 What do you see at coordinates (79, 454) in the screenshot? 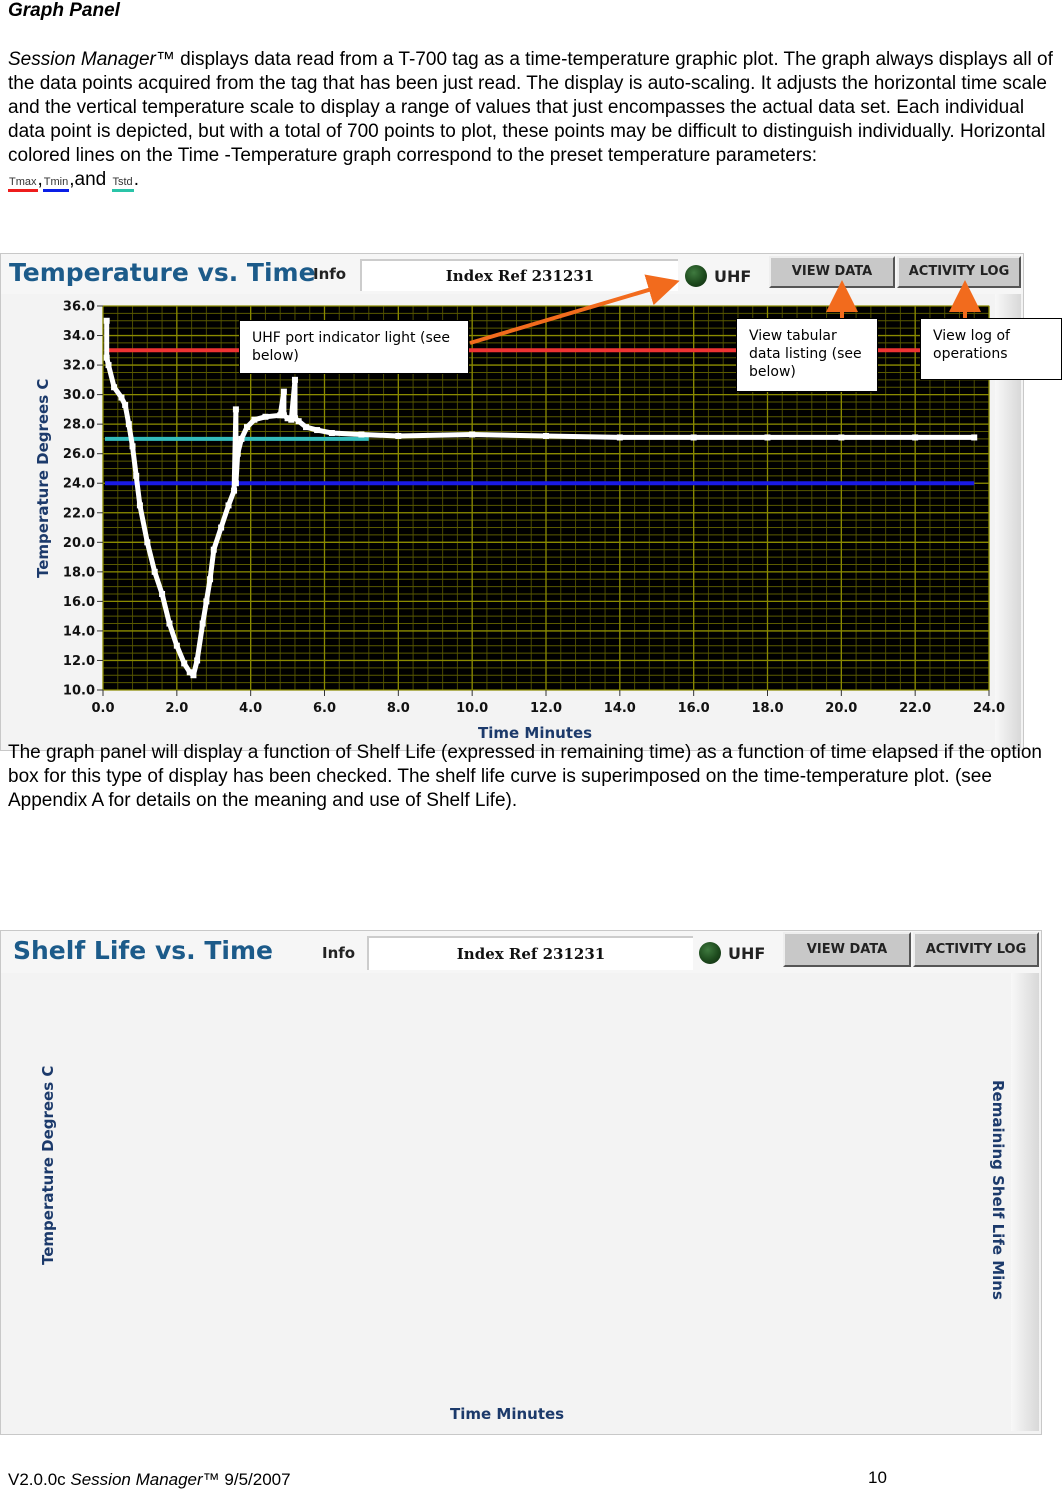
I see `y-tick-label: 26.0` at bounding box center [79, 454].